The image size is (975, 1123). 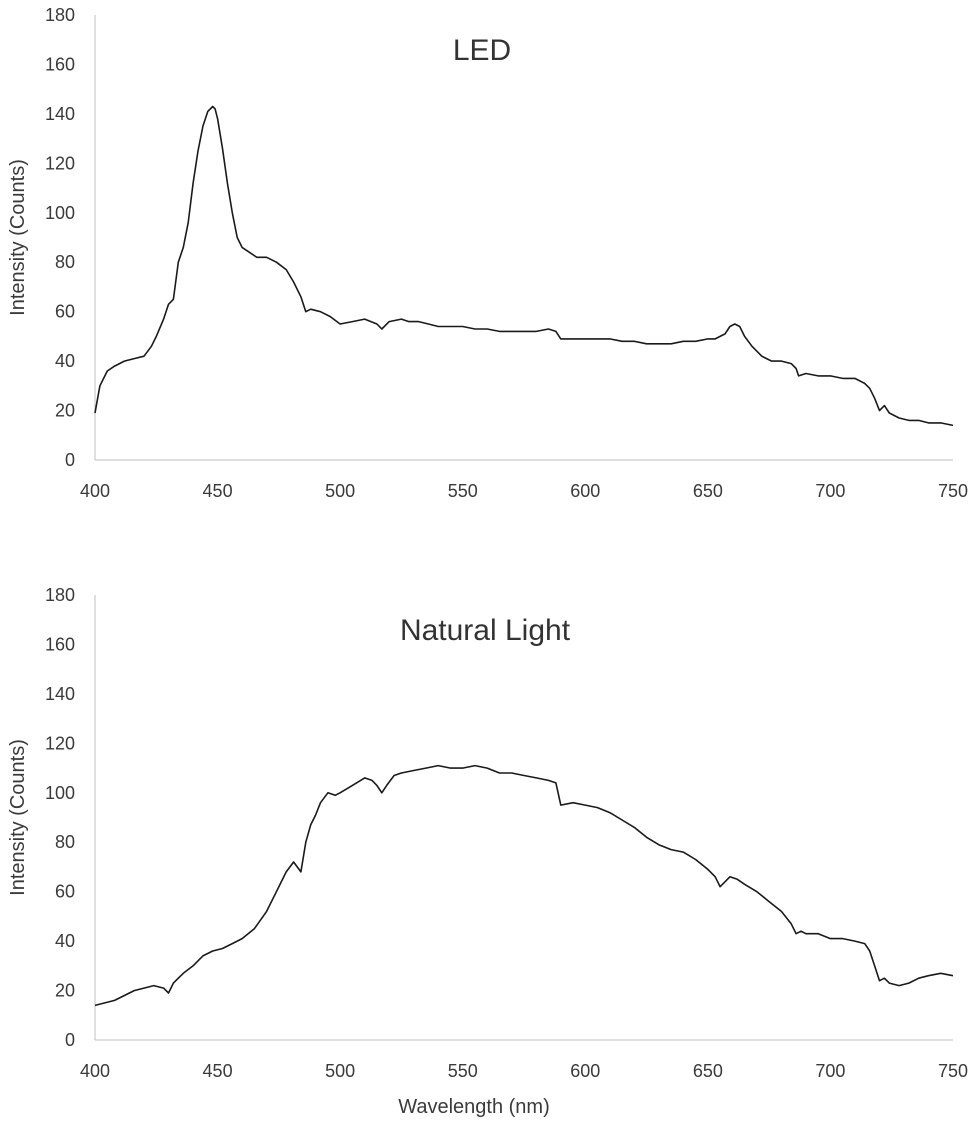 I want to click on chart-title: LED, so click(x=482, y=50).